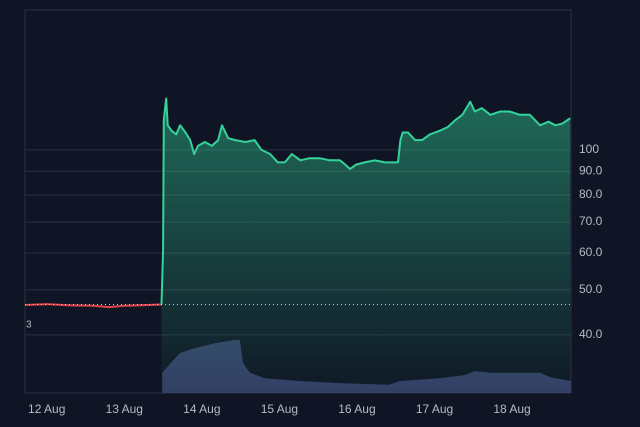 The height and width of the screenshot is (427, 640). Describe the element at coordinates (46, 409) in the screenshot. I see `x-tick-label: 12 Aug` at that location.